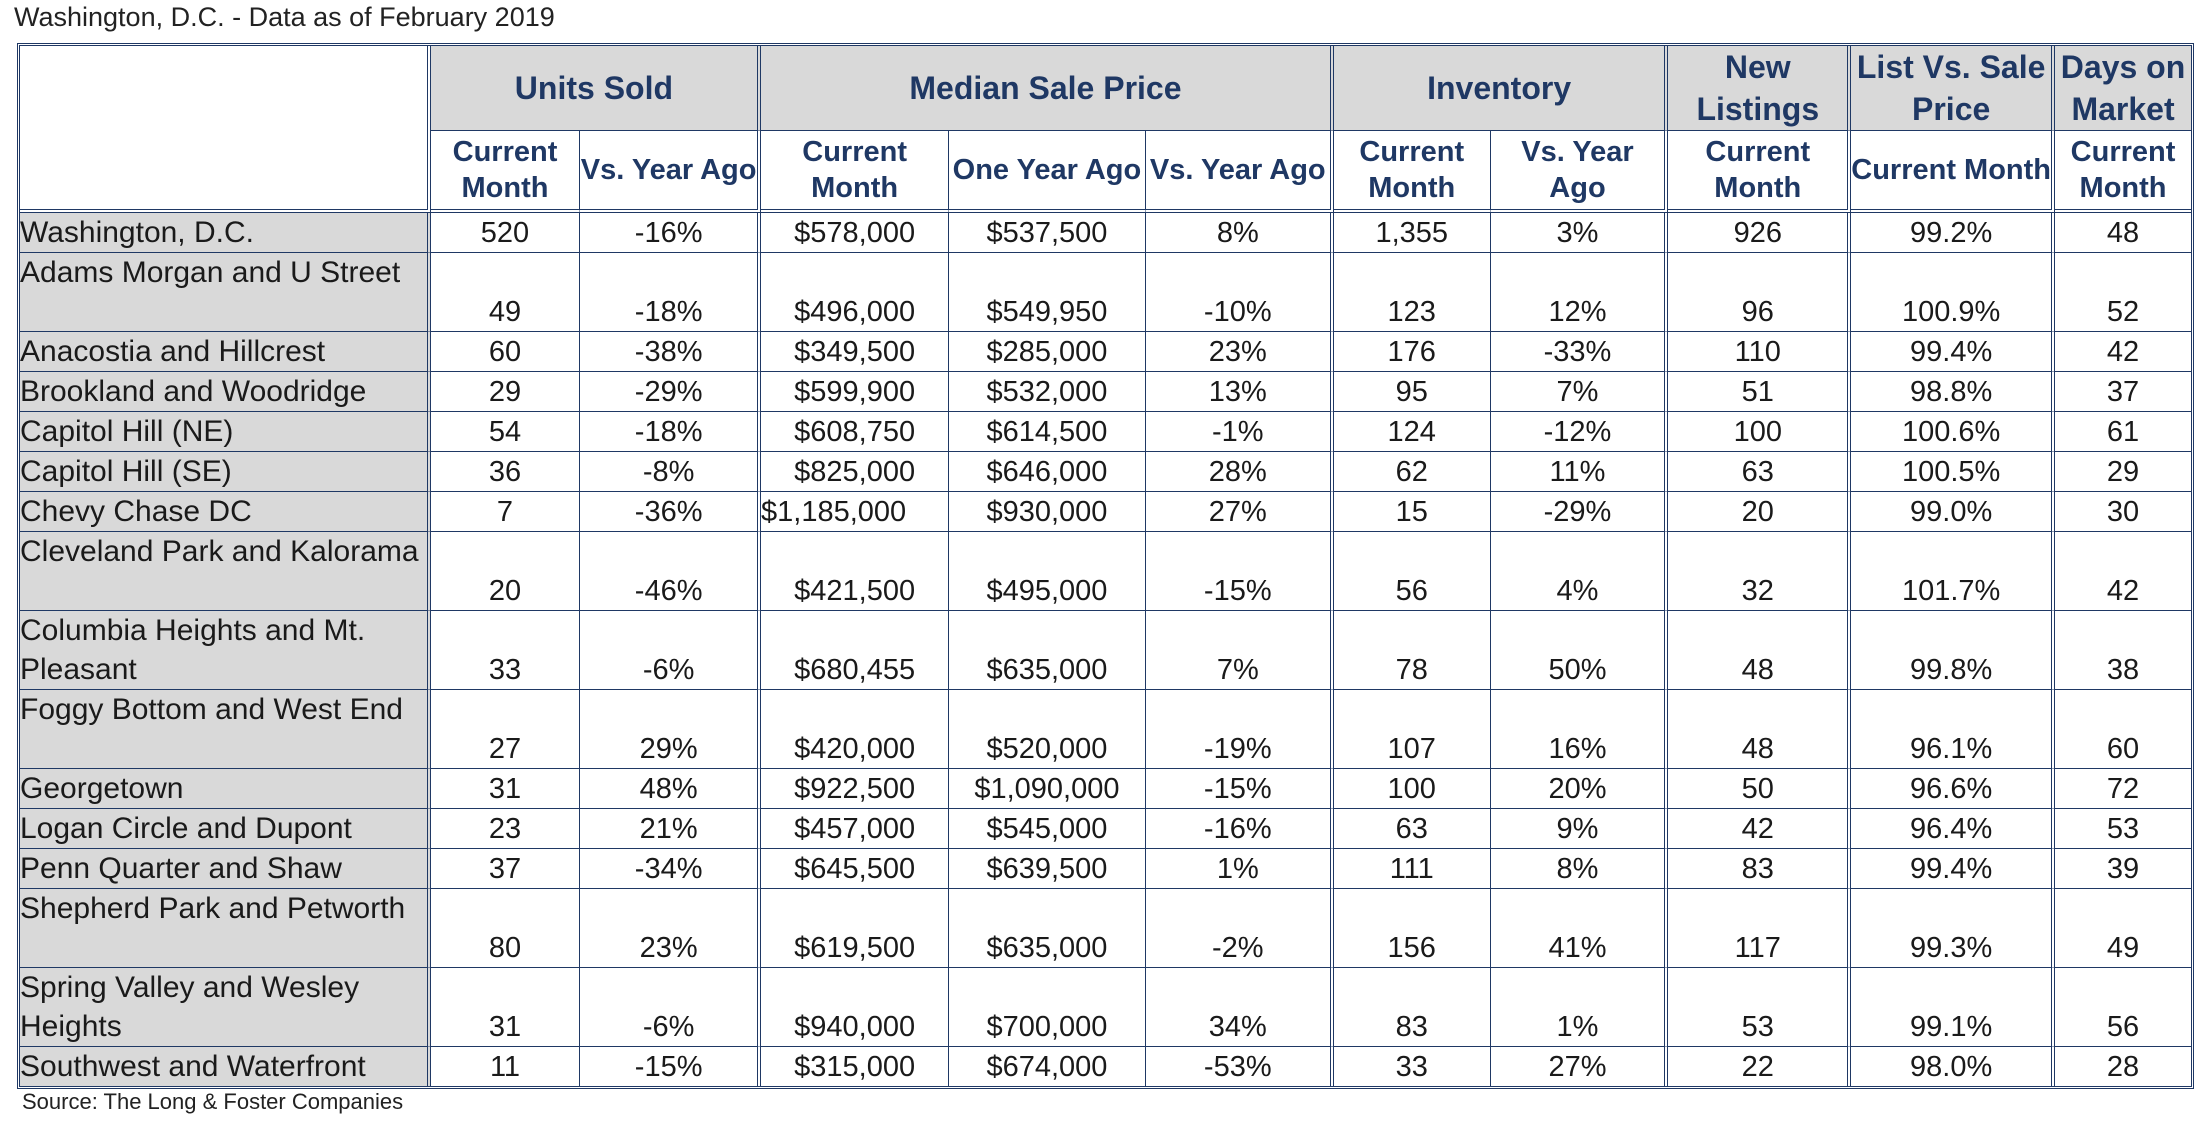 The height and width of the screenshot is (1127, 2208). Describe the element at coordinates (1047, 233) in the screenshot. I see `table-cell: $537,500` at that location.